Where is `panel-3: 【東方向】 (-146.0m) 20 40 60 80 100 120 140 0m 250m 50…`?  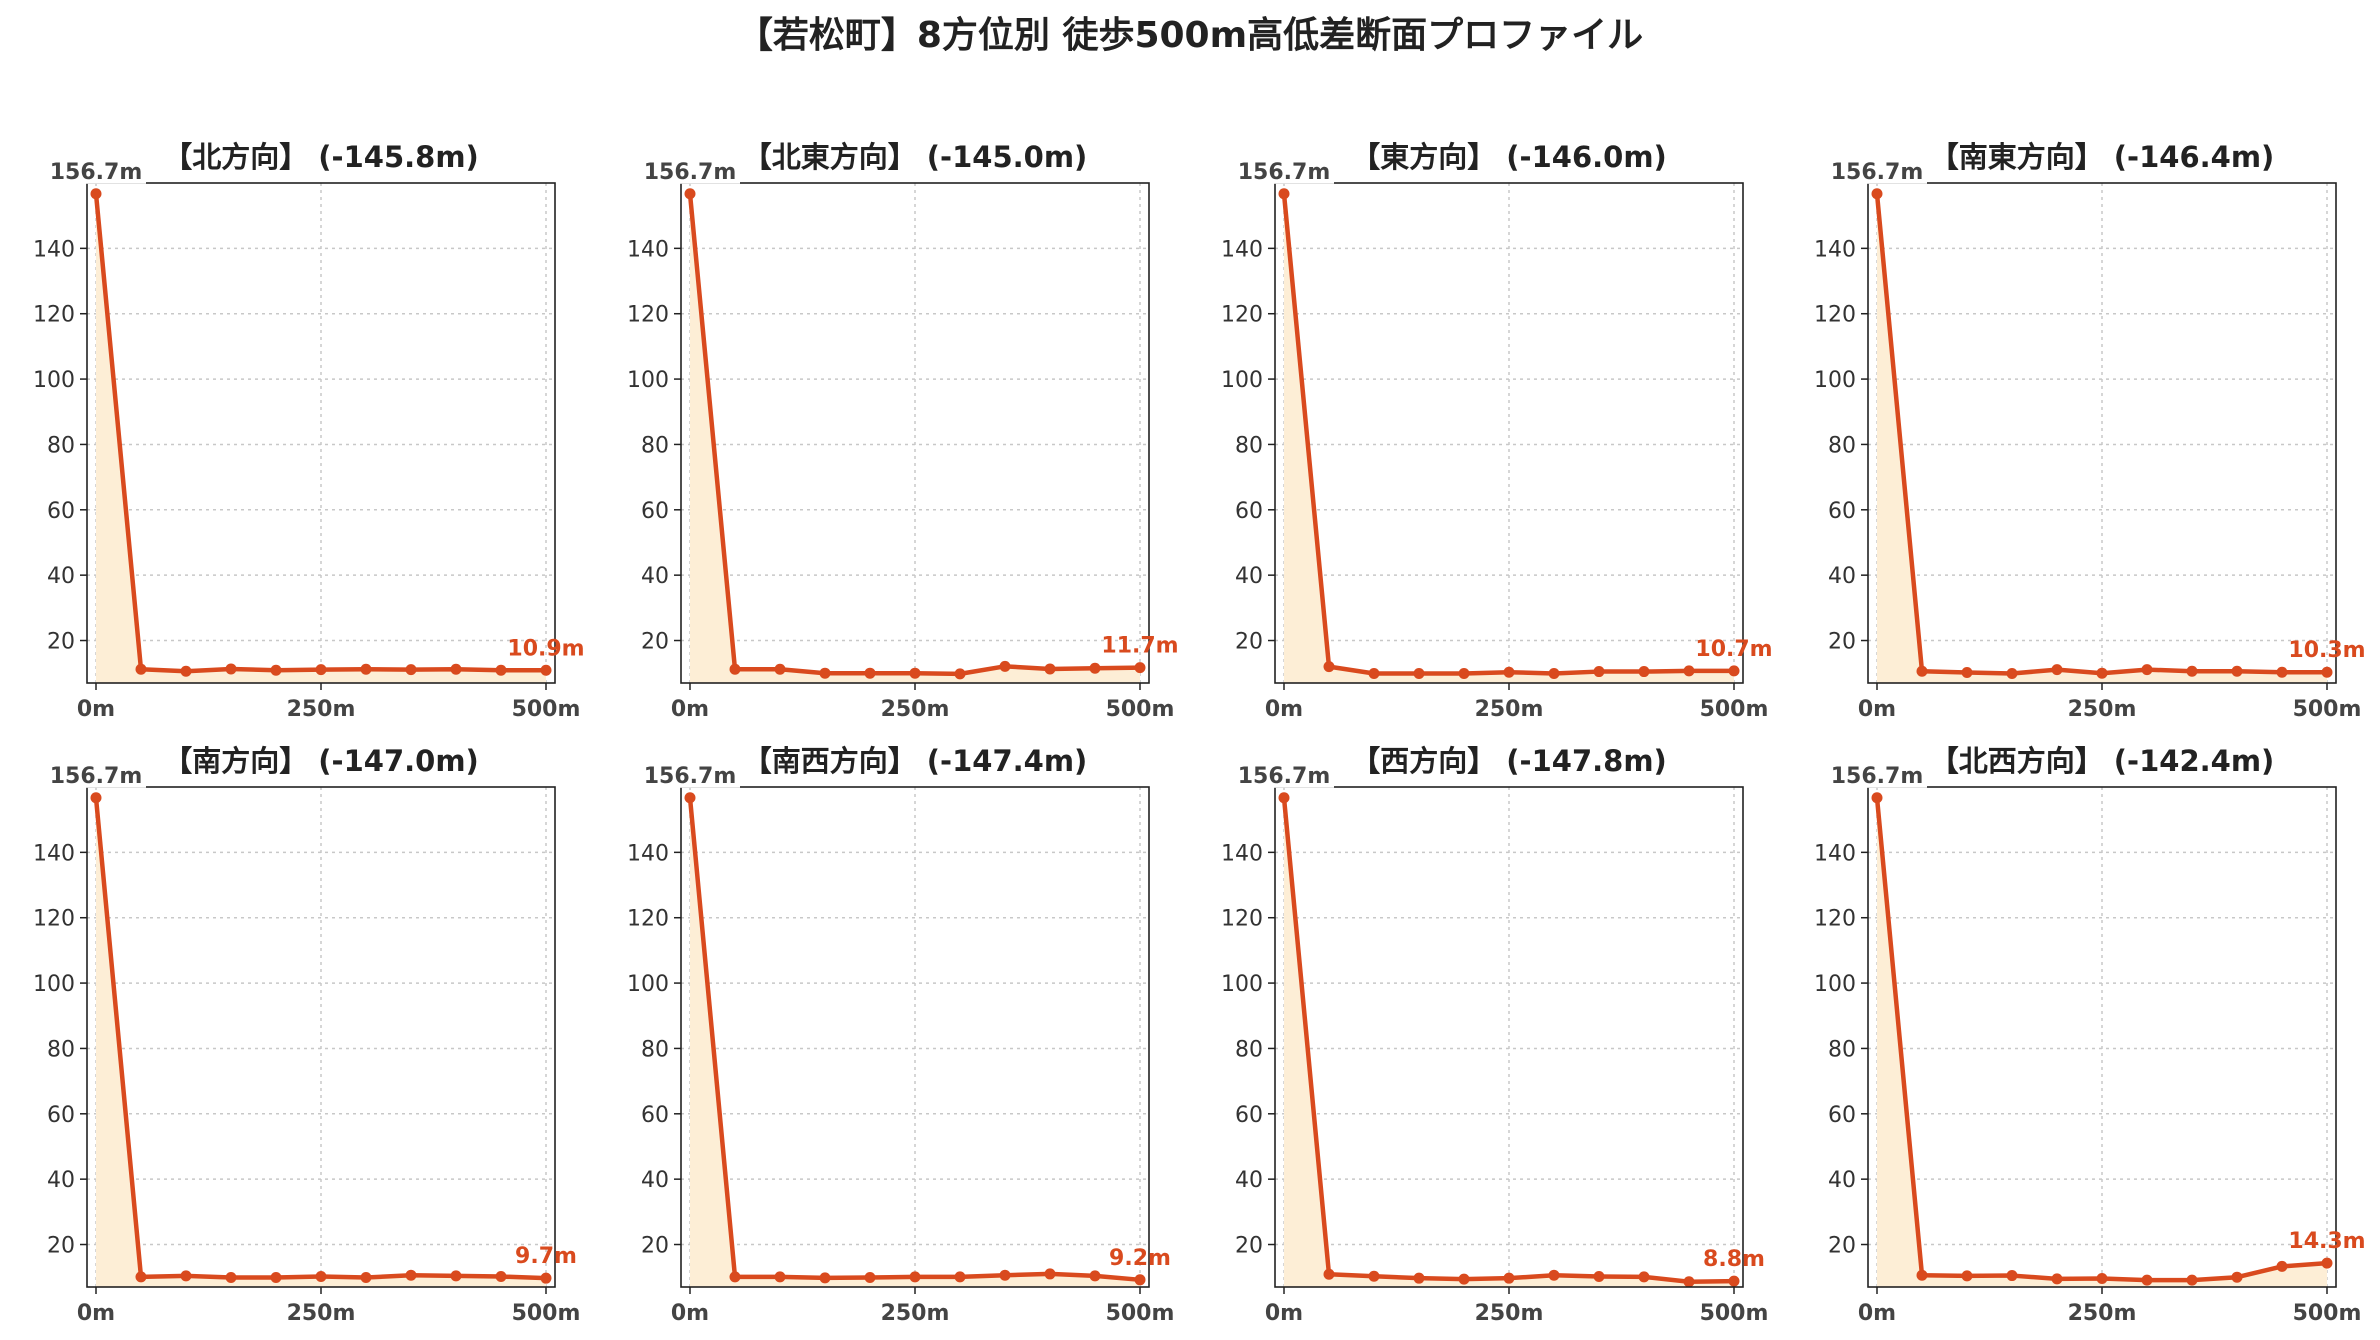
panel-3: 【東方向】 (-146.0m) 20 40 60 80 100 120 140 0m 250m 50… is located at coordinates (1497, 431).